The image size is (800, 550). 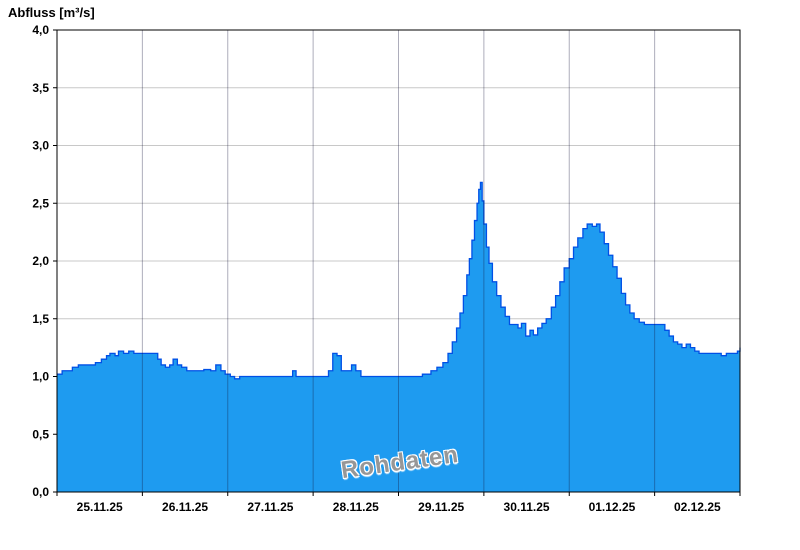 What do you see at coordinates (40, 146) in the screenshot?
I see `y-tick-label: 3,0` at bounding box center [40, 146].